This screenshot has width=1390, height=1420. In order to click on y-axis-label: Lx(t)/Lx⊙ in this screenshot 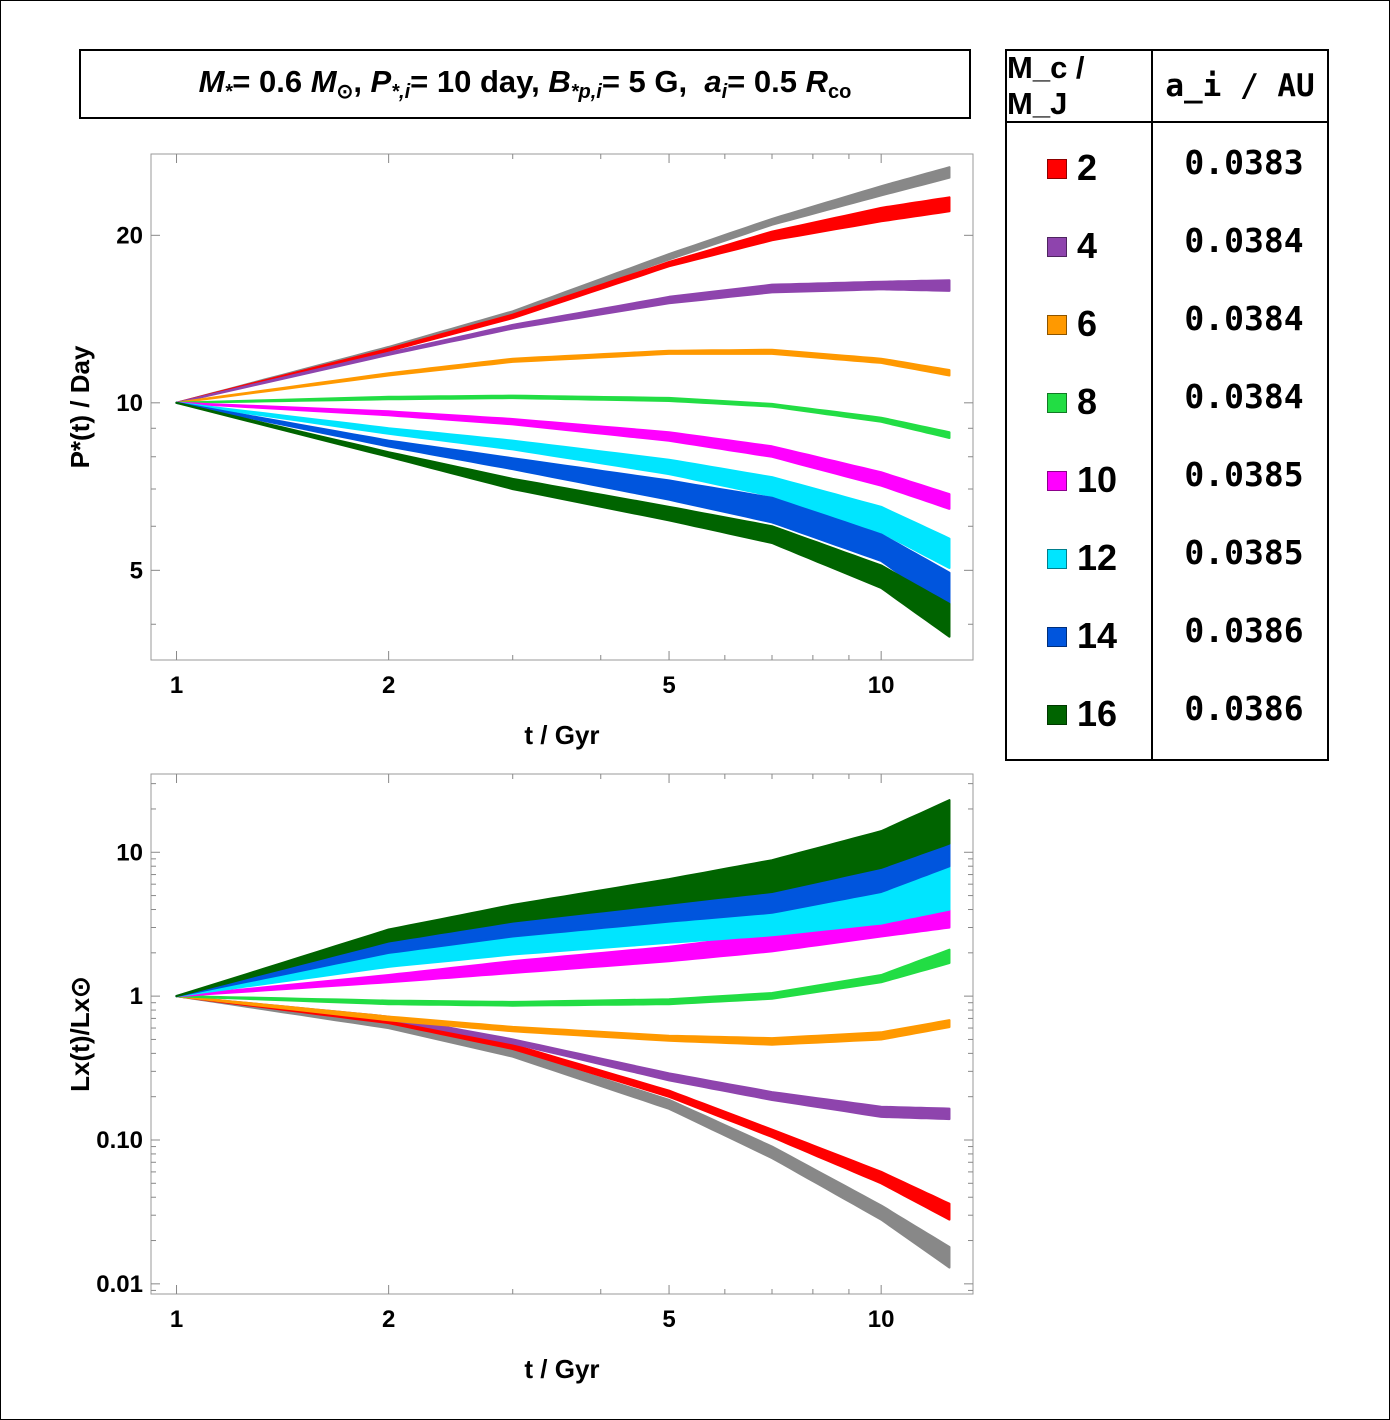, I will do `click(80, 1034)`.